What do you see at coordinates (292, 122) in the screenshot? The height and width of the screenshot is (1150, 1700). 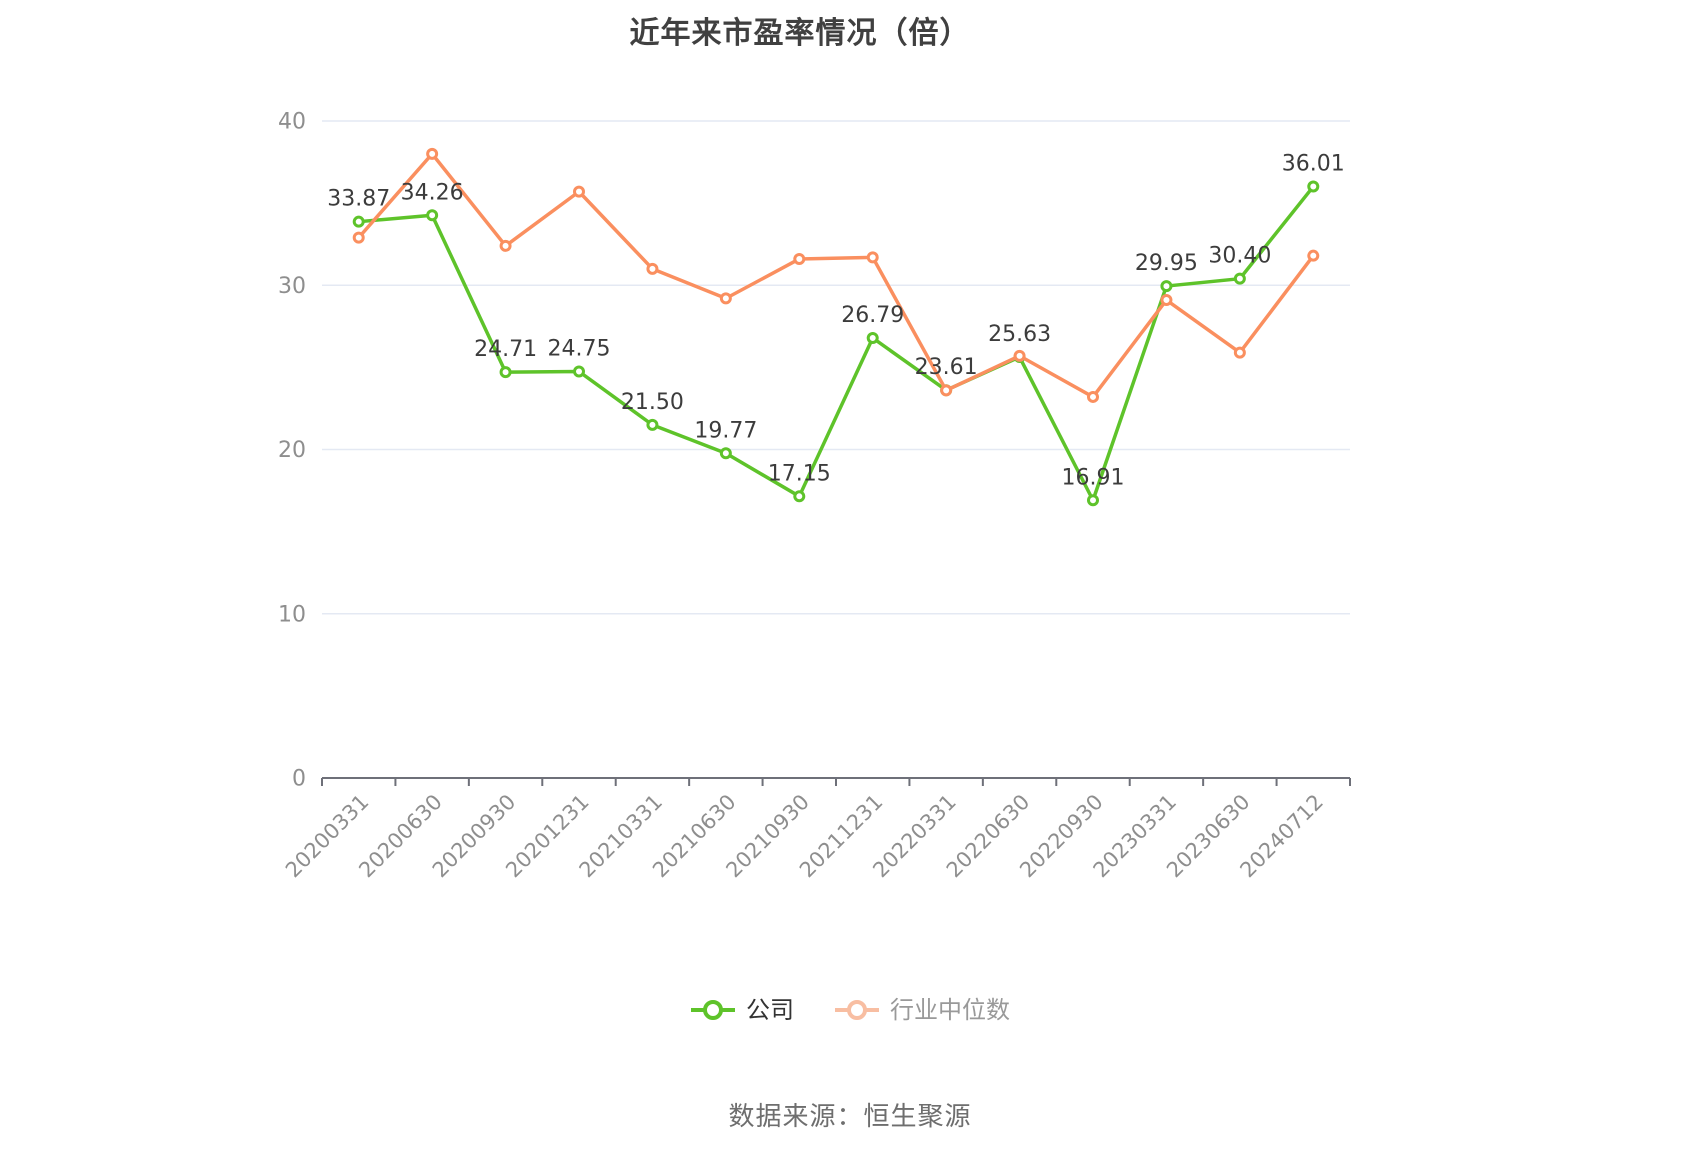 I see `y-axis-label: 40` at bounding box center [292, 122].